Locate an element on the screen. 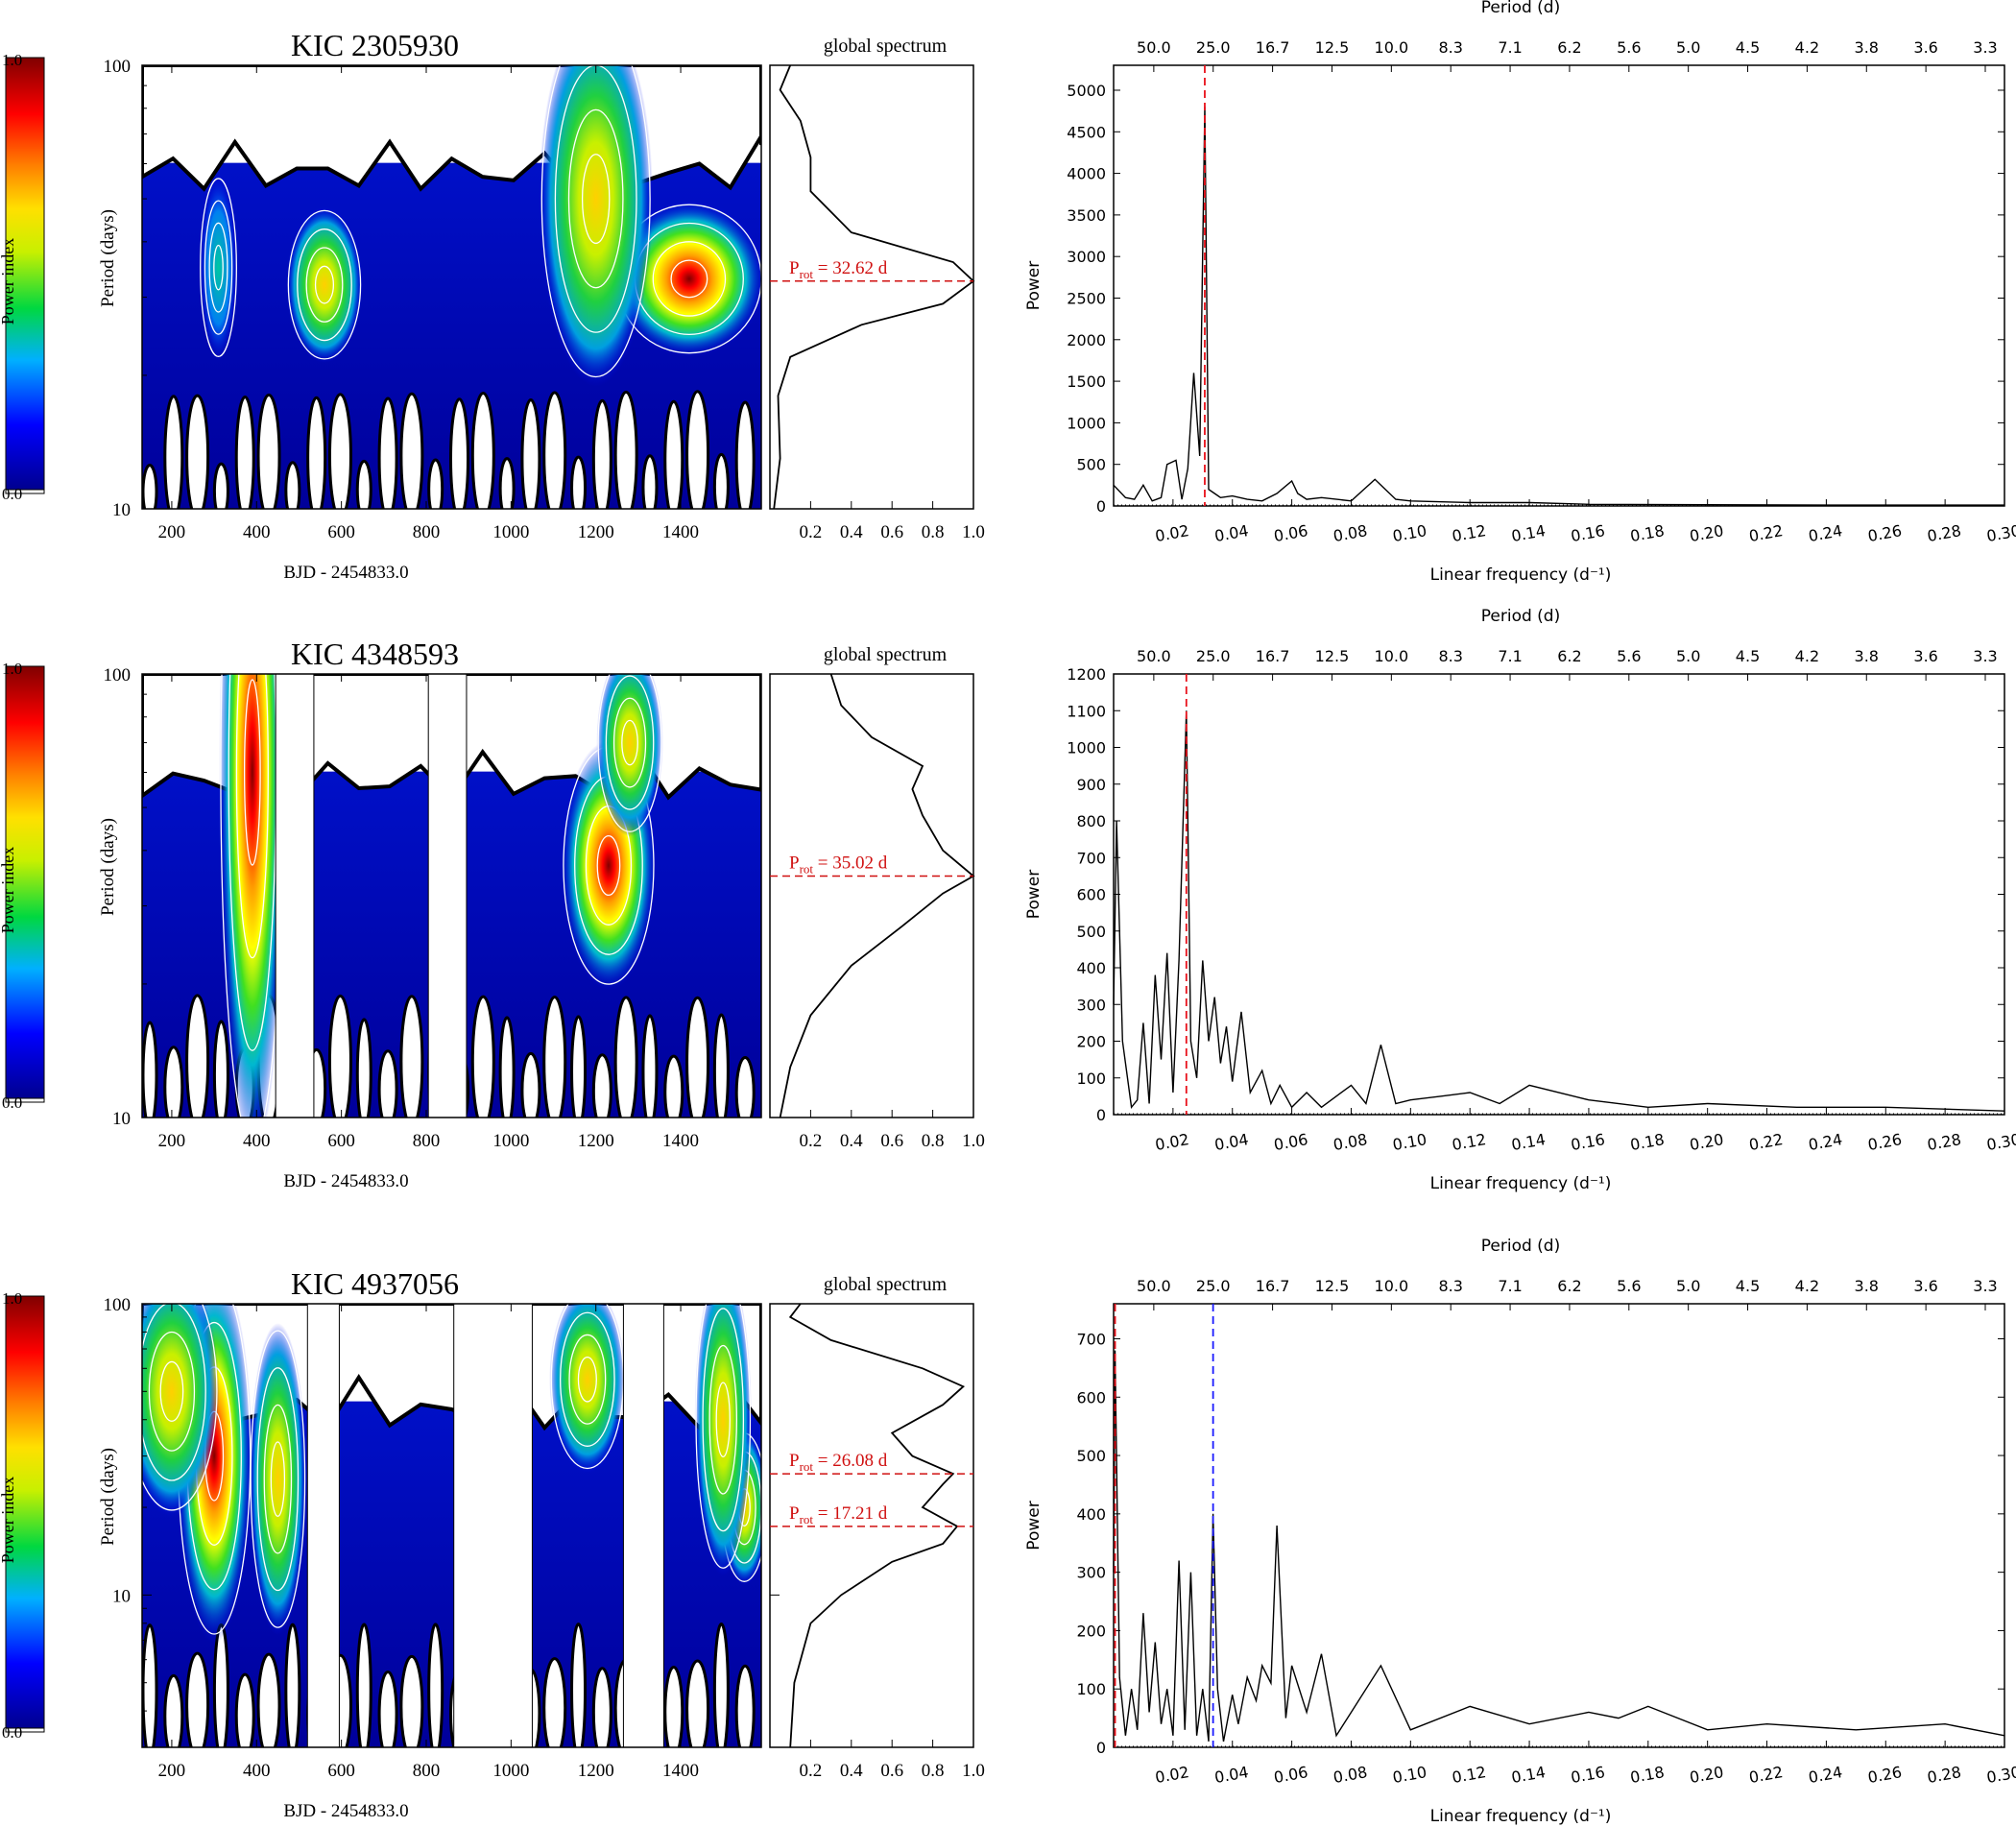 Image resolution: width=2016 pixels, height=1827 pixels. gs-x-tick-label: 1.0 is located at coordinates (974, 1141).